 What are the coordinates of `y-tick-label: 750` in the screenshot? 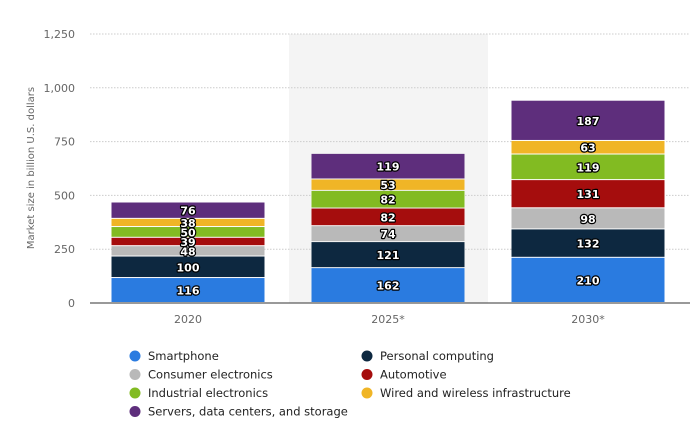 It's located at (64, 142).